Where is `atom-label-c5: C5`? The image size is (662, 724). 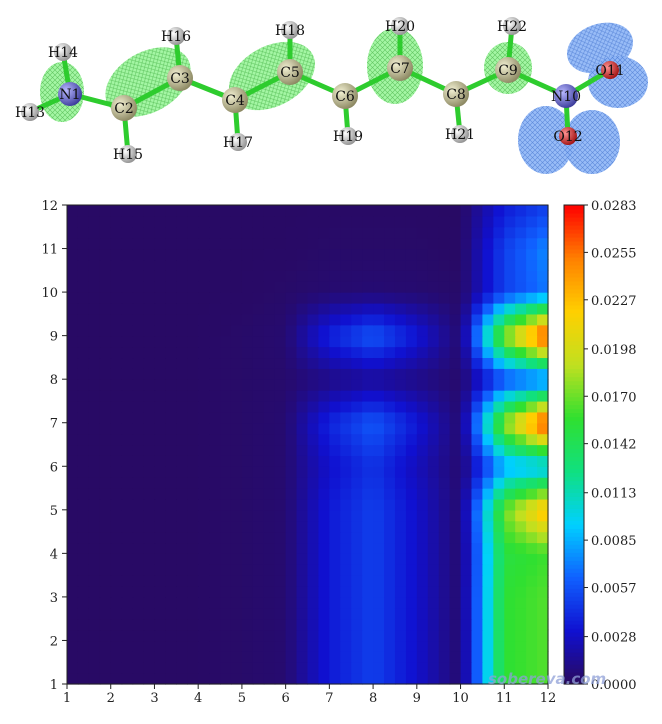
atom-label-c5: C5 is located at coordinates (290, 73).